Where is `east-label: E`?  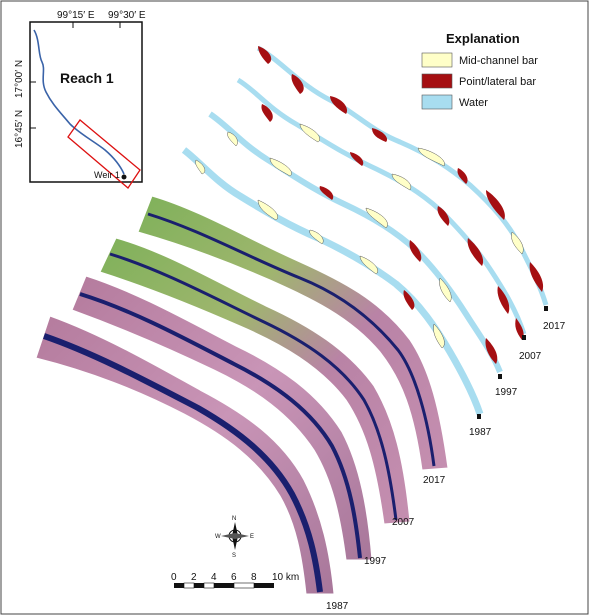 east-label: E is located at coordinates (252, 537).